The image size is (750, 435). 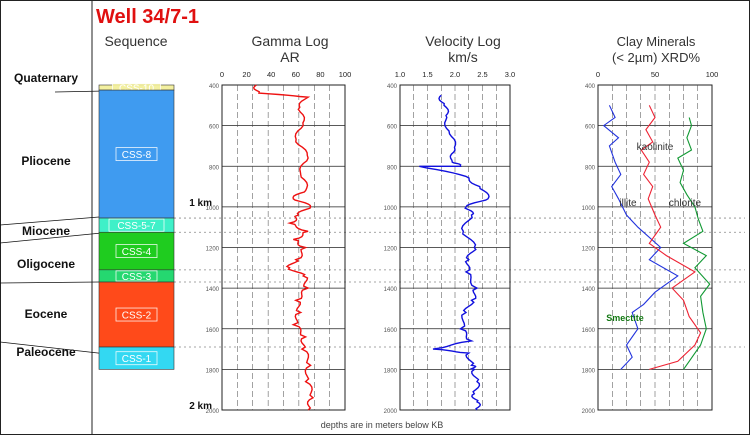 I want to click on velocity-log-series, so click(x=454, y=252).